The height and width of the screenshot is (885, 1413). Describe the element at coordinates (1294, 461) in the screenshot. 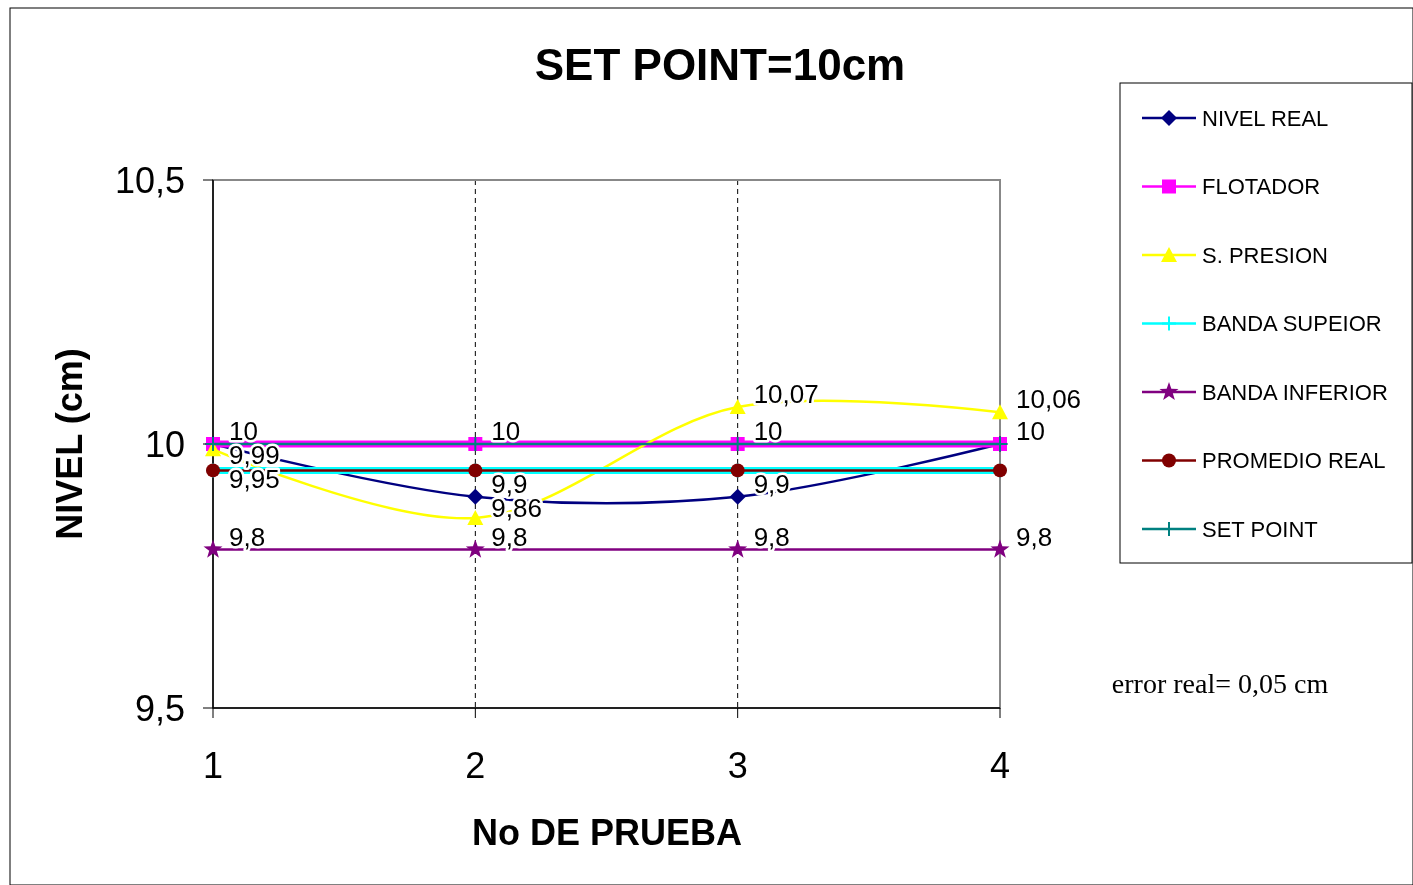

I see `legend-label: PROMEDIO REAL` at that location.